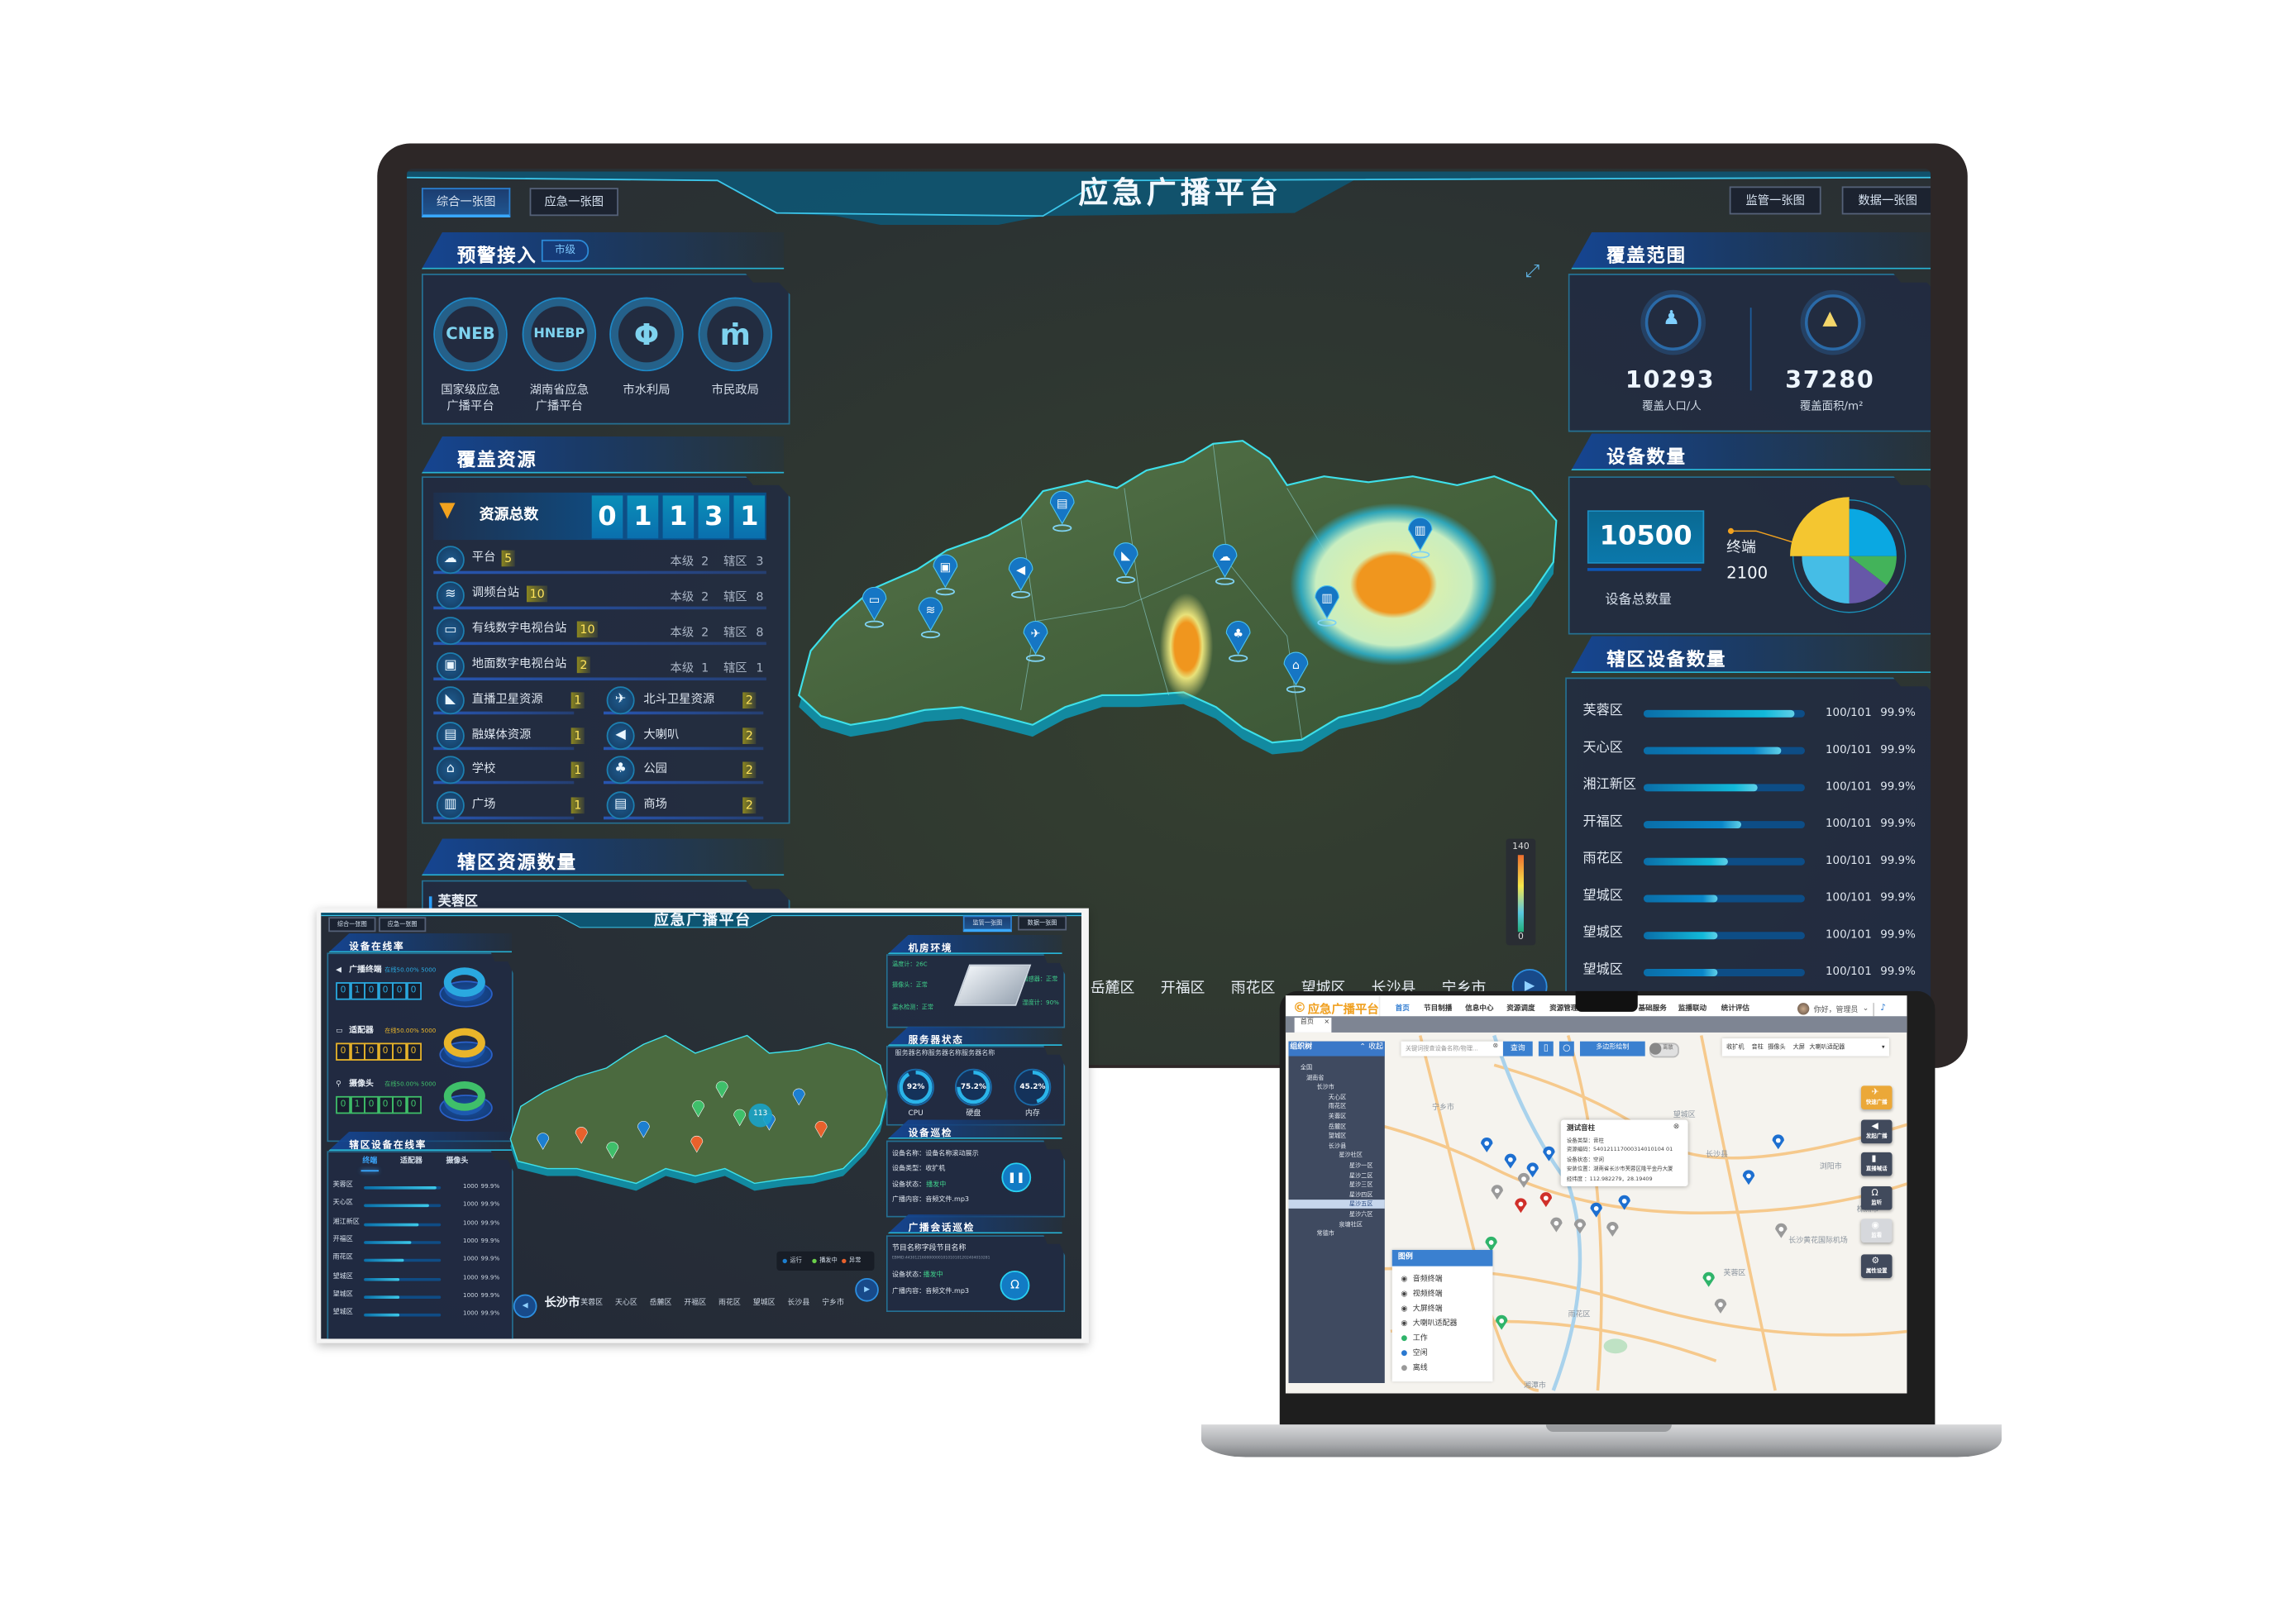 The image size is (2296, 1598). What do you see at coordinates (1876, 1266) in the screenshot?
I see `action-gear` at bounding box center [1876, 1266].